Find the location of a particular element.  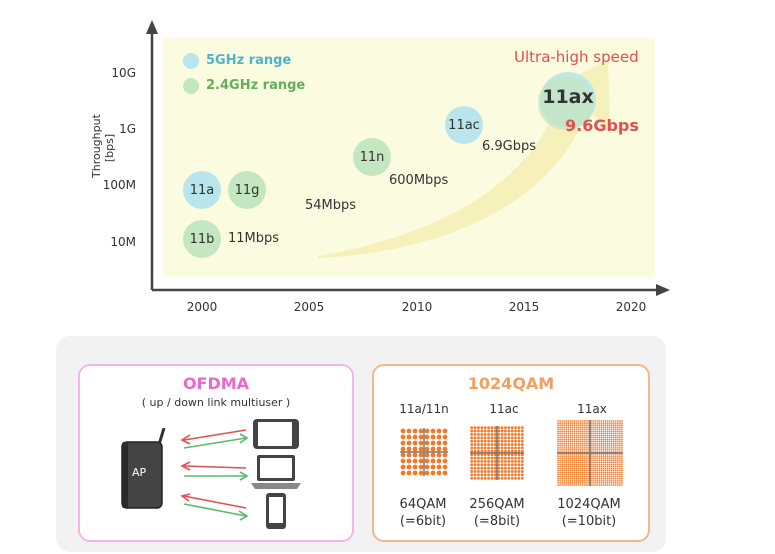

tablet-icon is located at coordinates (276, 434).